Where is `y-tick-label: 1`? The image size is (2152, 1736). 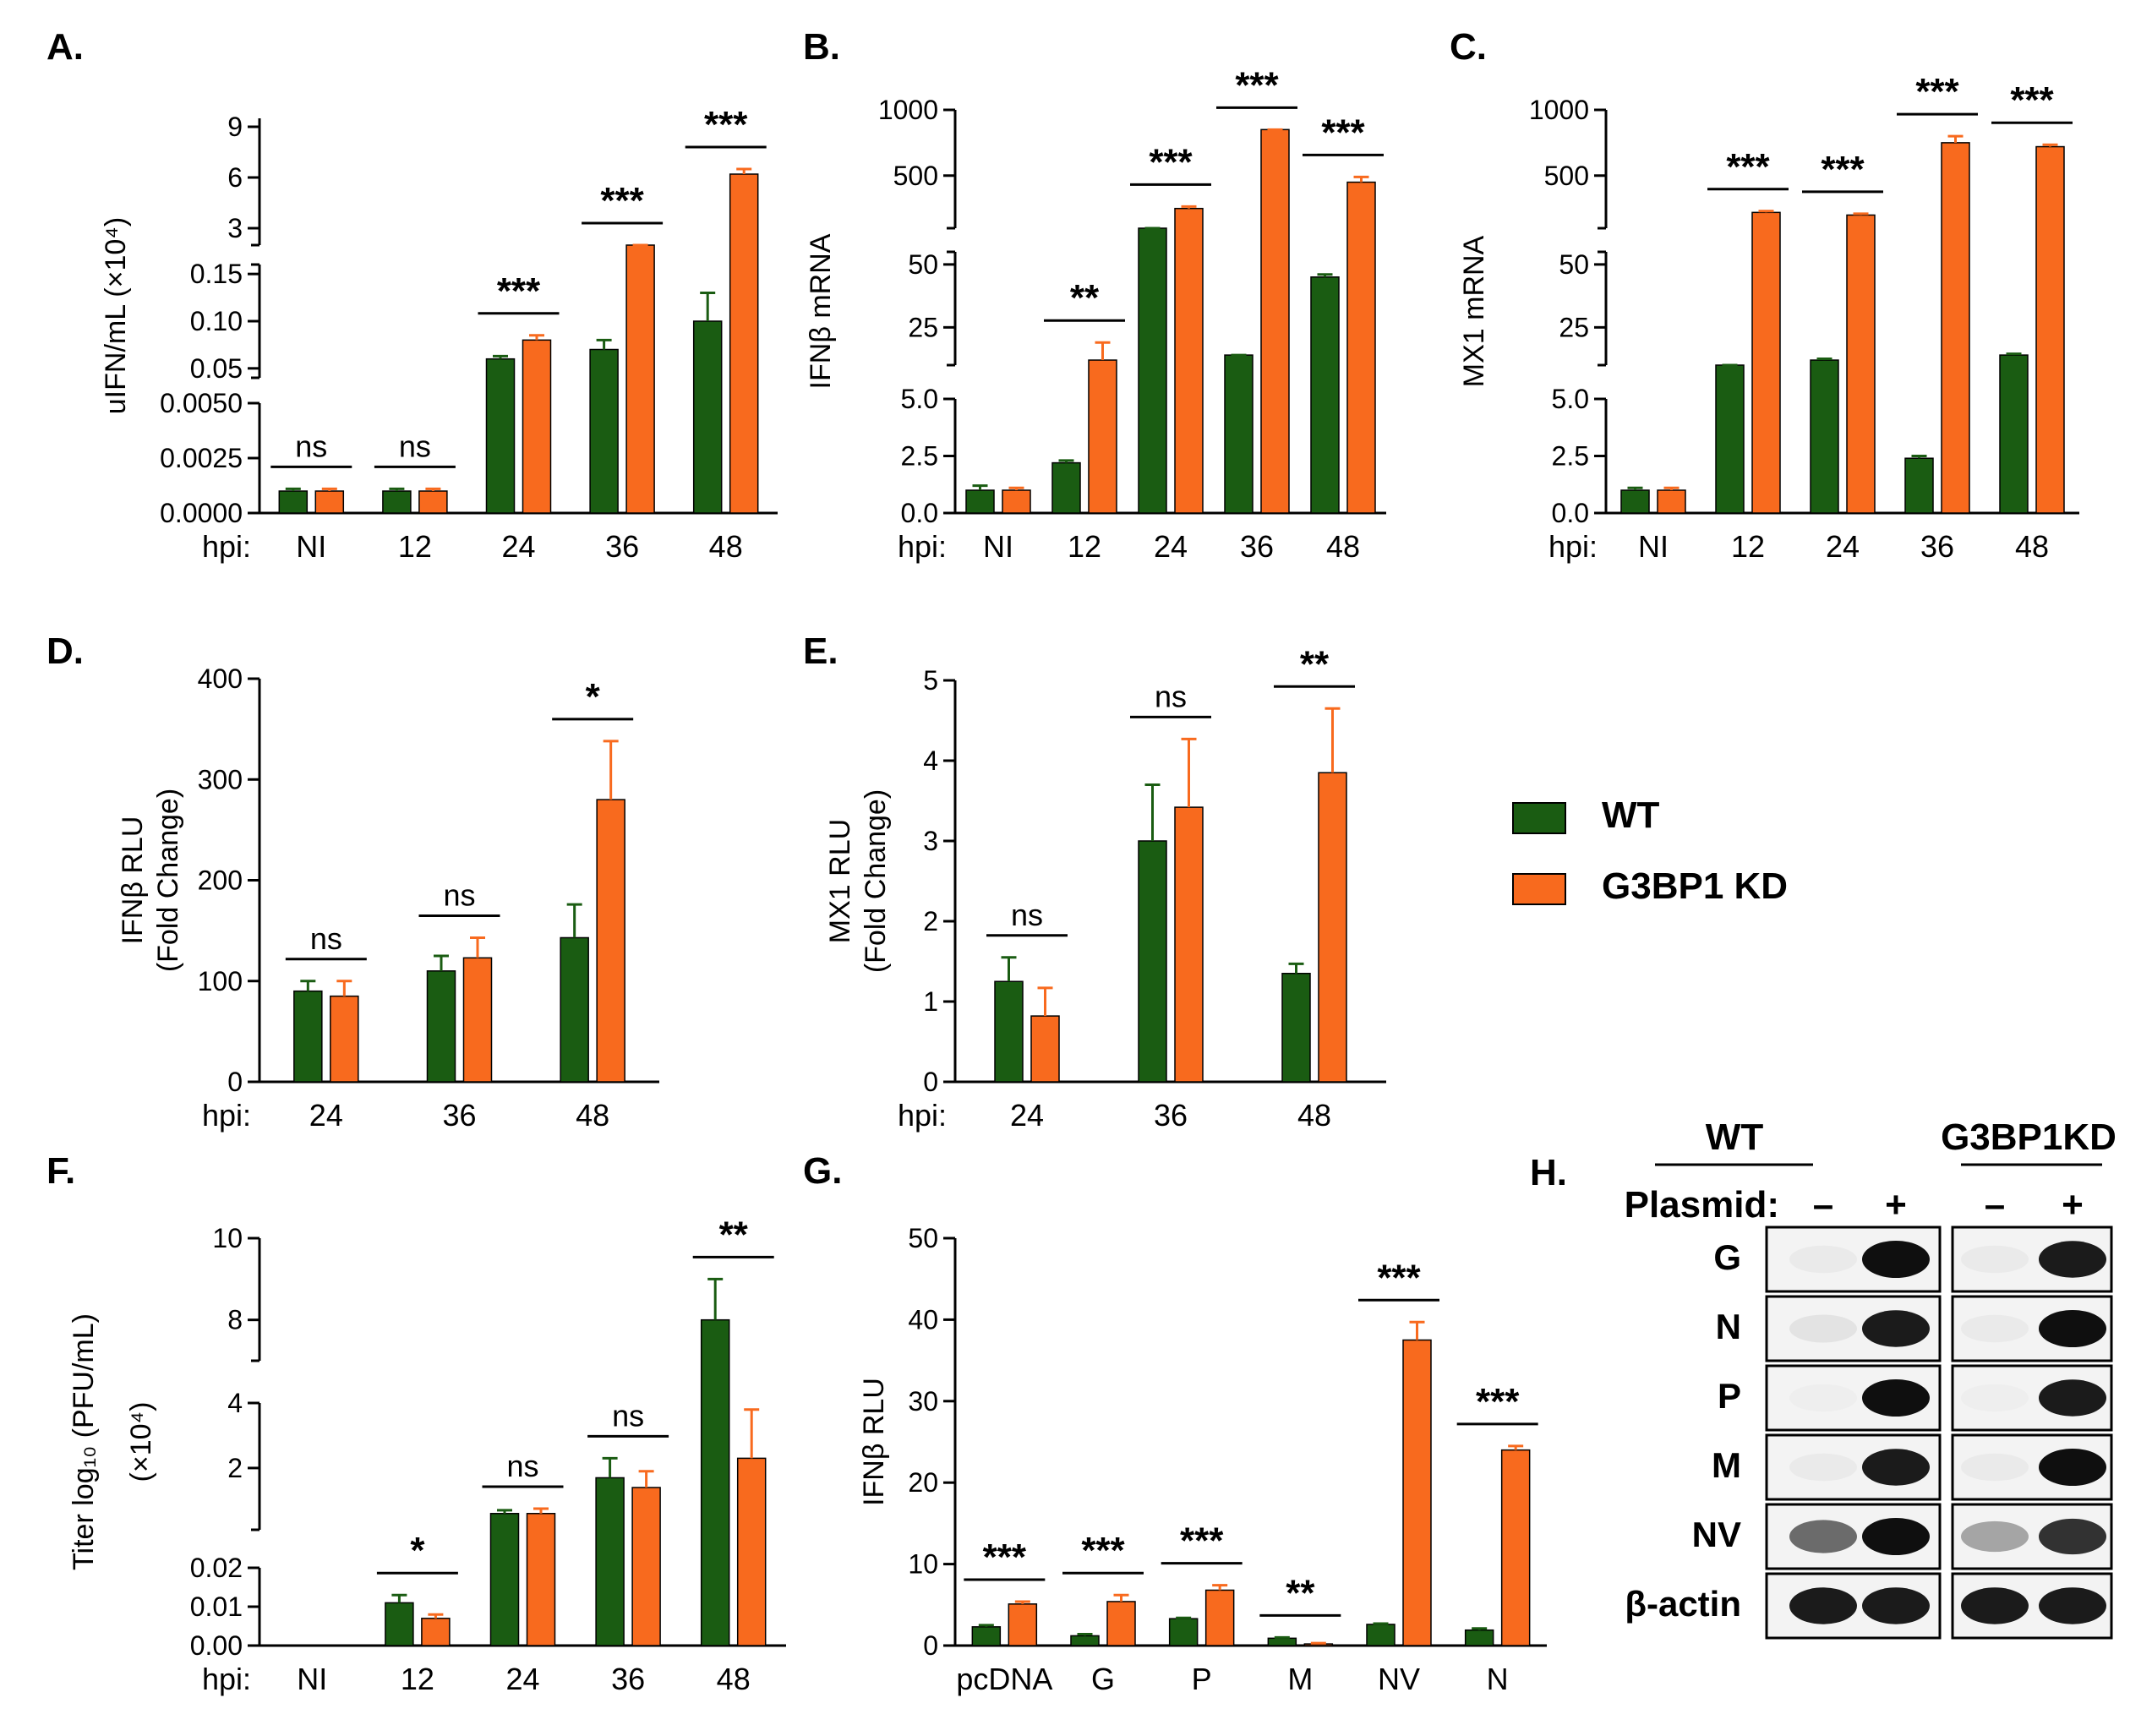 y-tick-label: 1 is located at coordinates (930, 1001).